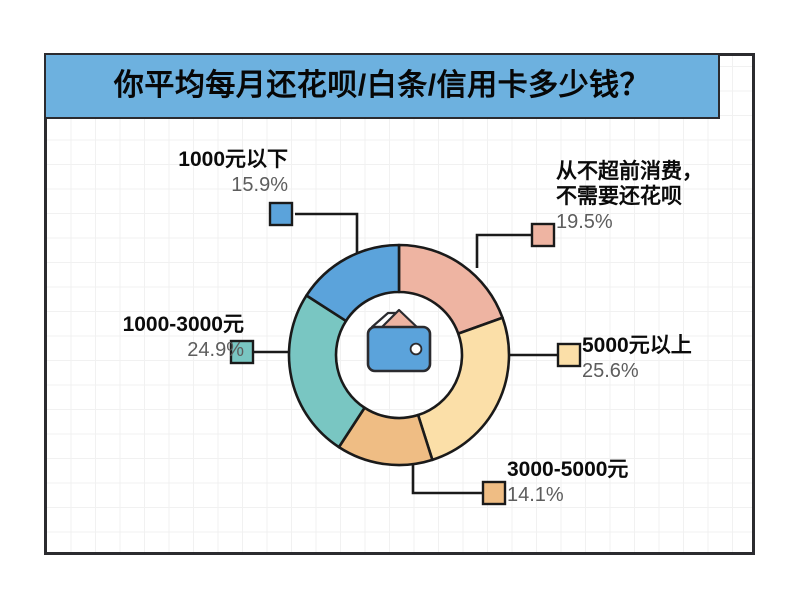 The width and height of the screenshot is (800, 600). What do you see at coordinates (463, 389) in the screenshot?
I see `donut-slice-over5000` at bounding box center [463, 389].